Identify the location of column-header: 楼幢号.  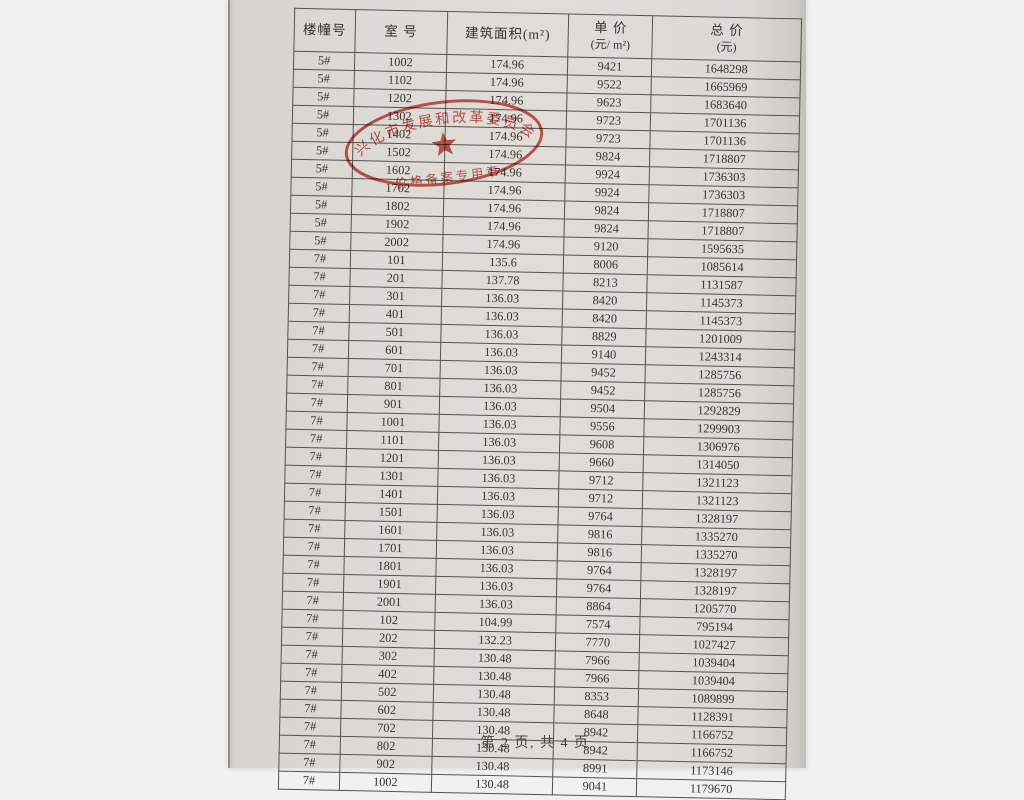
(324, 30).